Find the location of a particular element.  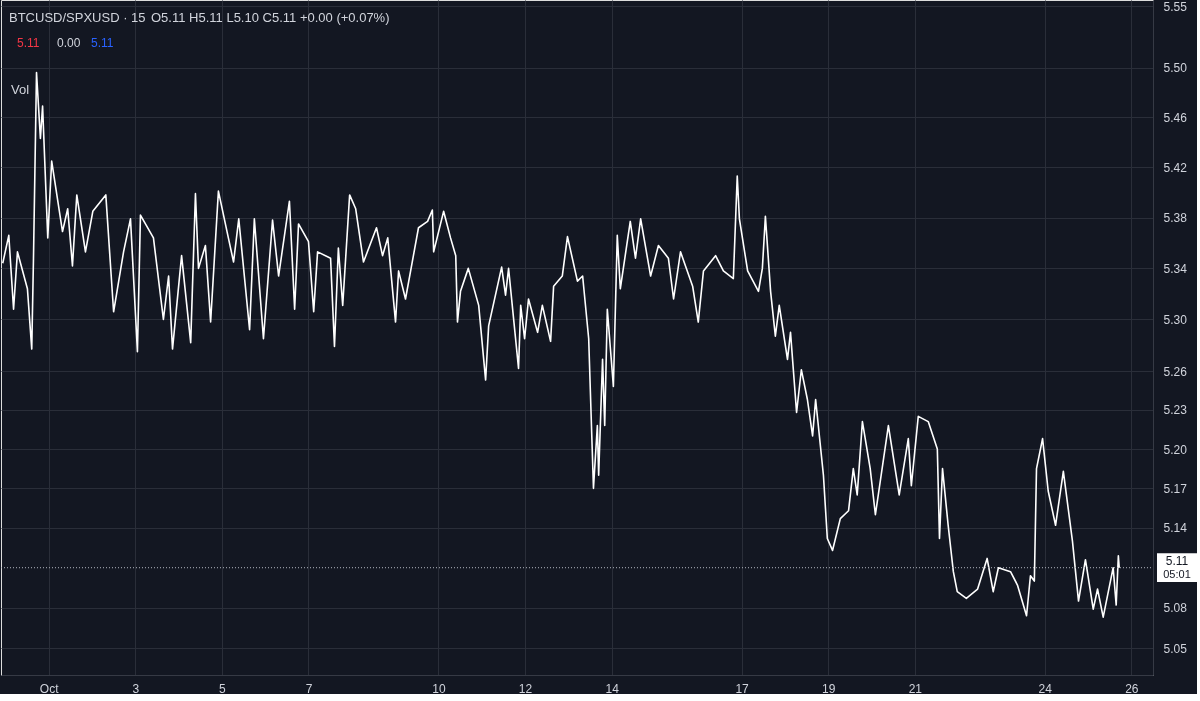

y-tick-label: 5.46 is located at coordinates (1175, 117).